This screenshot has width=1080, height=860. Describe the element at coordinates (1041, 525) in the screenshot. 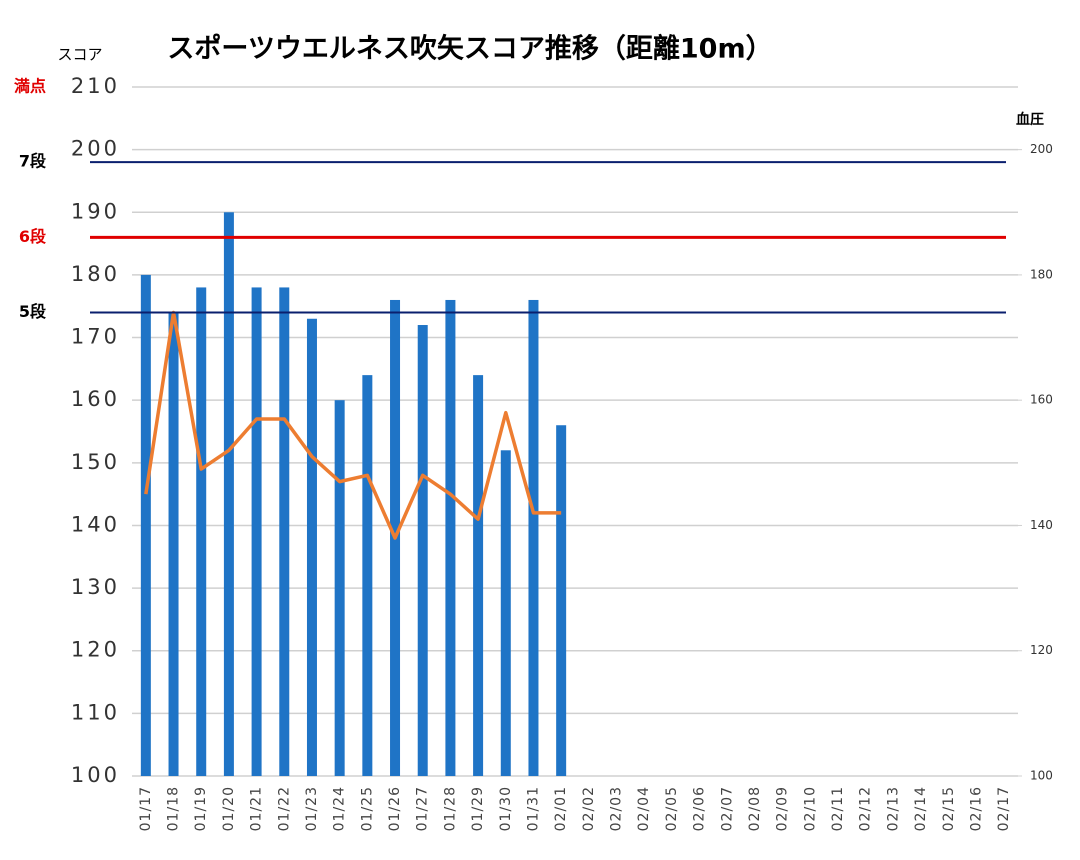

I see `y2-tick-label: 140` at that location.